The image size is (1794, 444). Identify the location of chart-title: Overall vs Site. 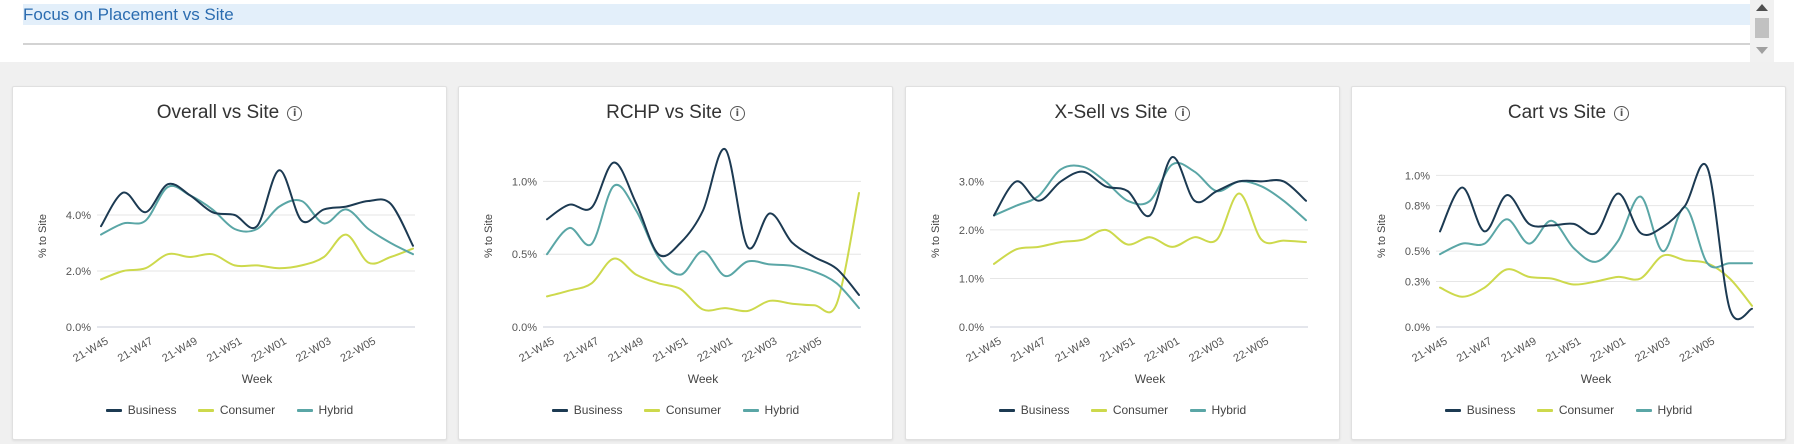
(218, 112).